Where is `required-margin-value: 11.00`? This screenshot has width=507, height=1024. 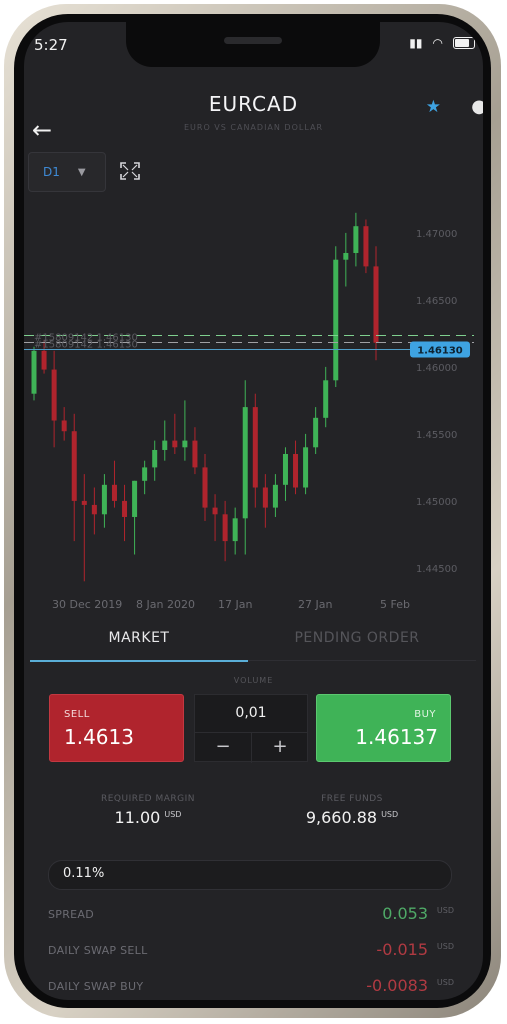 required-margin-value: 11.00 is located at coordinates (137, 817).